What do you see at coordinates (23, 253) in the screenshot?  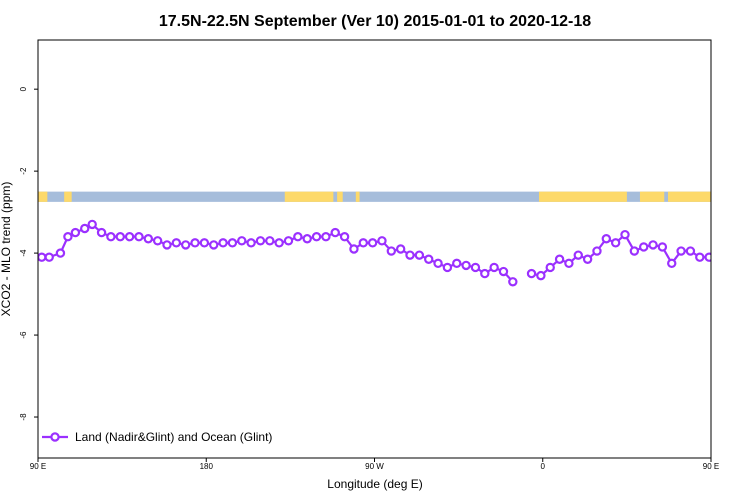 I see `y-tick-label: -4` at bounding box center [23, 253].